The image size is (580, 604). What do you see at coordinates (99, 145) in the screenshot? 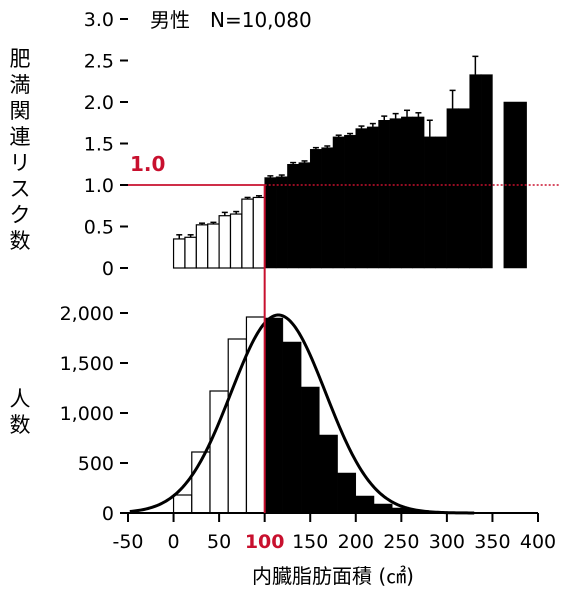
I see `top-y-tick-label: 1.5` at bounding box center [99, 145].